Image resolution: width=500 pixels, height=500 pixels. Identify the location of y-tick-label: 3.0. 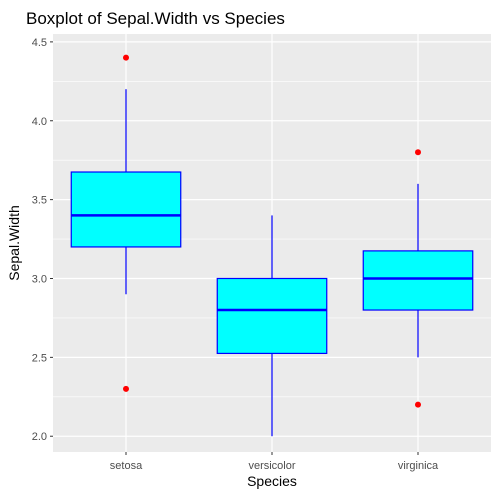
(39, 279).